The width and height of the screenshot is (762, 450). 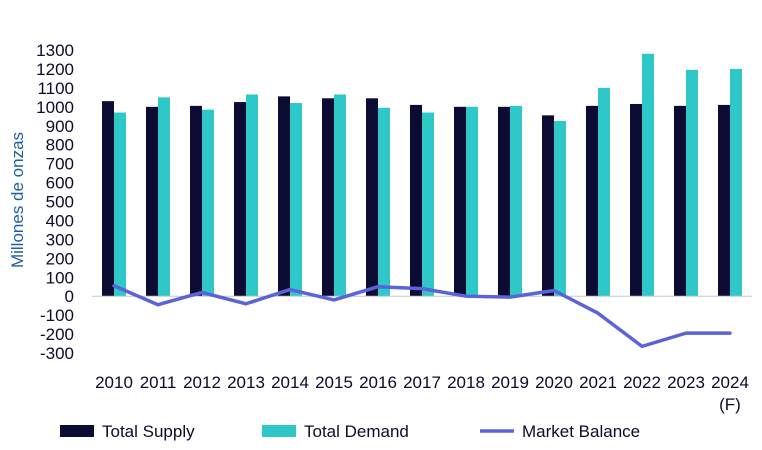 I want to click on x-tick-label: 2021, so click(x=598, y=382).